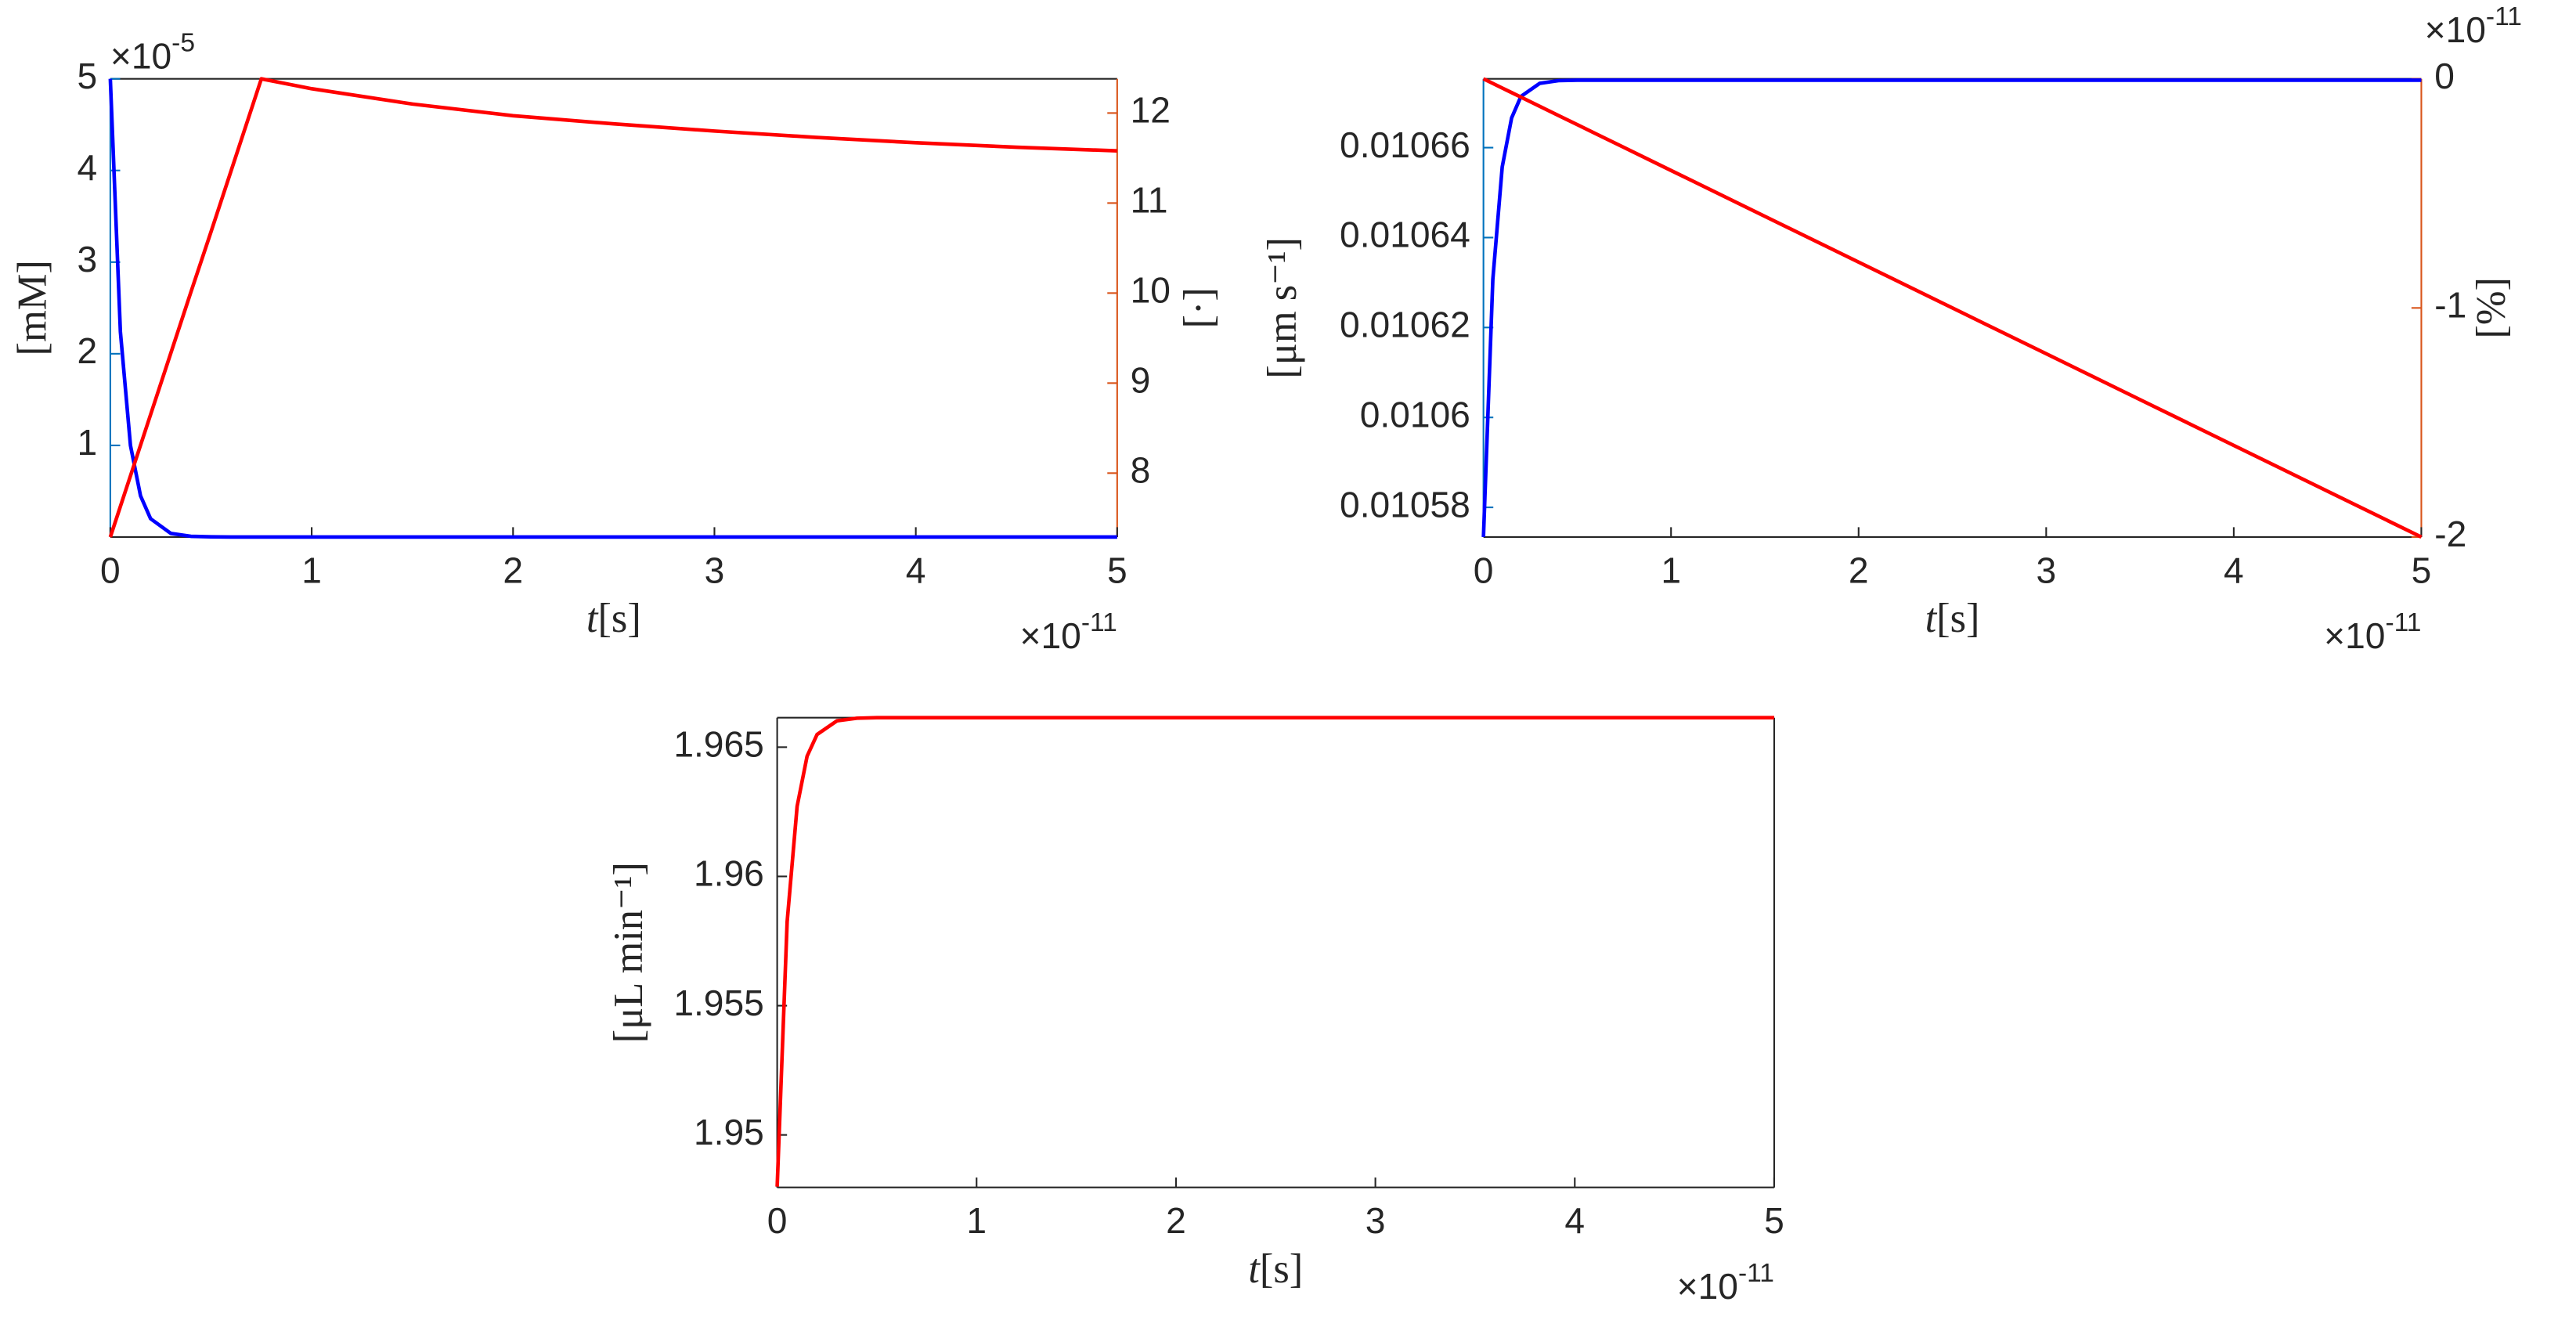 This screenshot has width=2576, height=1327. Describe the element at coordinates (1283, 308) in the screenshot. I see `y-axis-label: [μm s⁻¹]` at that location.